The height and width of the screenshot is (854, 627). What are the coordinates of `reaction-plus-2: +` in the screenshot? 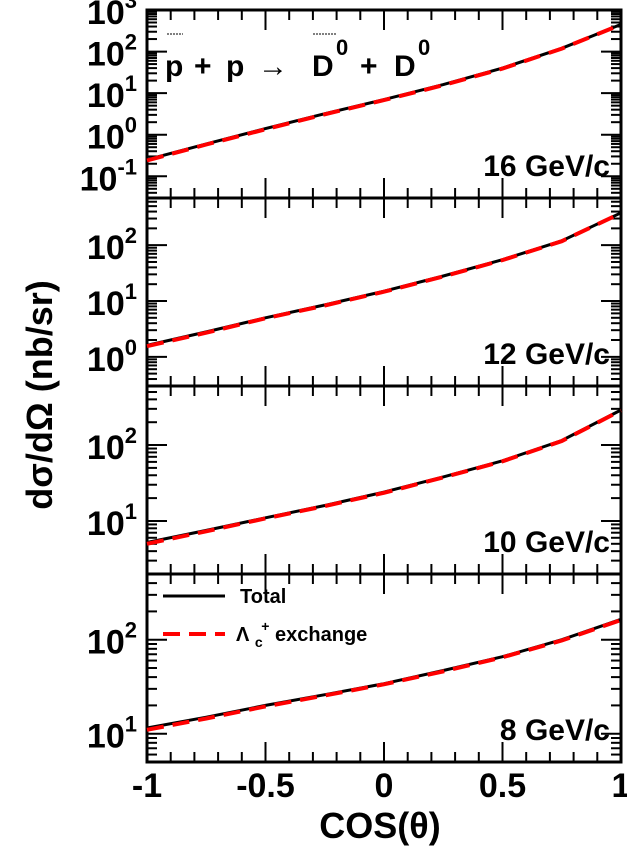 It's located at (369, 66).